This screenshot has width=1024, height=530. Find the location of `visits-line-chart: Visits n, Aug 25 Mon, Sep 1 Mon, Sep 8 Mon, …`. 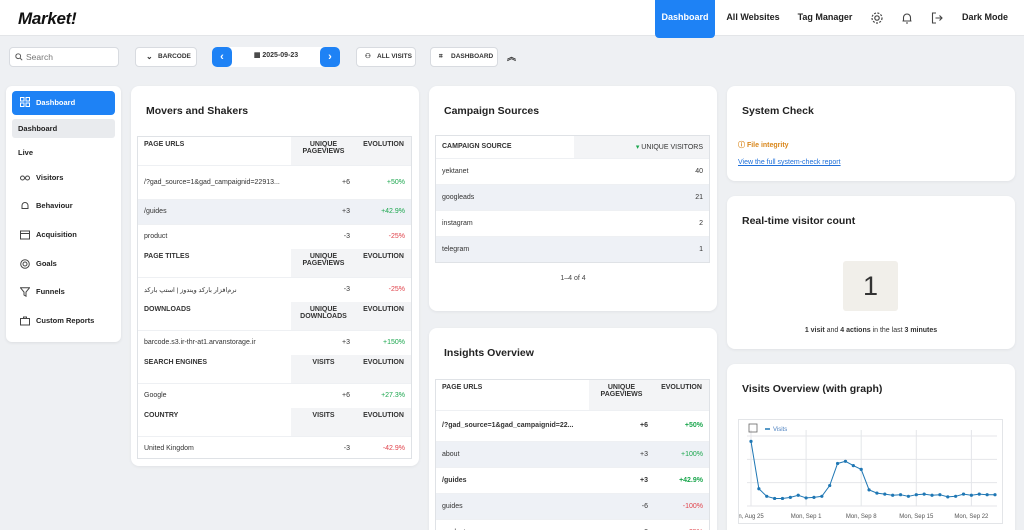

visits-line-chart: Visits n, Aug 25 Mon, Sep 1 Mon, Sep 8 Mon, … is located at coordinates (870, 471).